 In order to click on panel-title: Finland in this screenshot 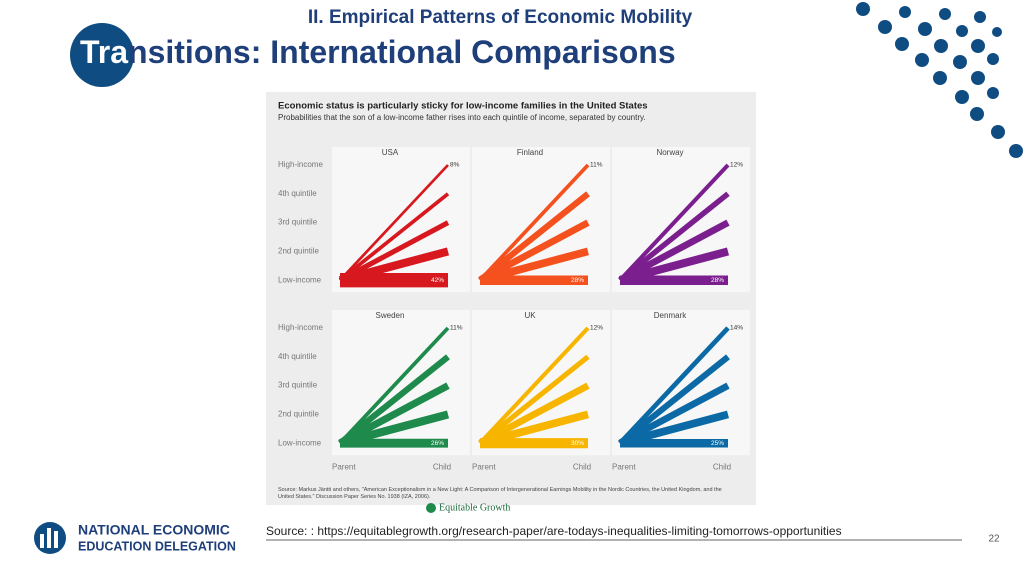, I will do `click(530, 152)`.